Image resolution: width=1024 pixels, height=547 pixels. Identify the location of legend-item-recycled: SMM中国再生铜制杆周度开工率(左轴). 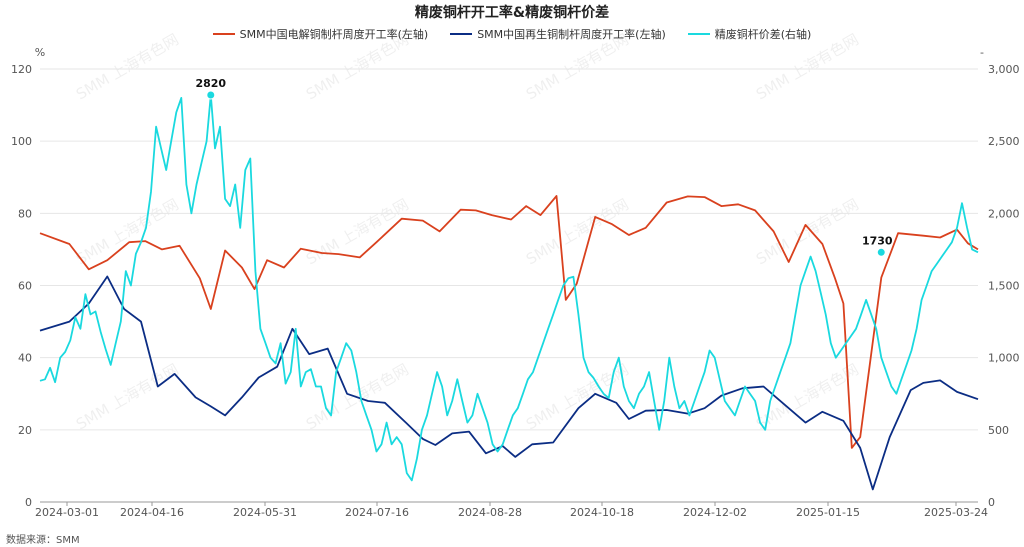
(558, 34).